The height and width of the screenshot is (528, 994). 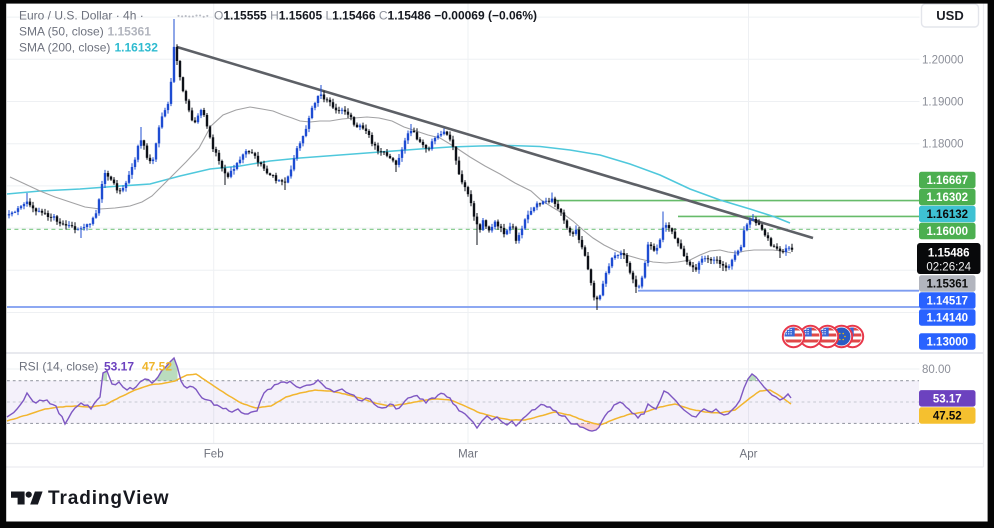 What do you see at coordinates (936, 370) in the screenshot?
I see `svg-text: 80.00` at bounding box center [936, 370].